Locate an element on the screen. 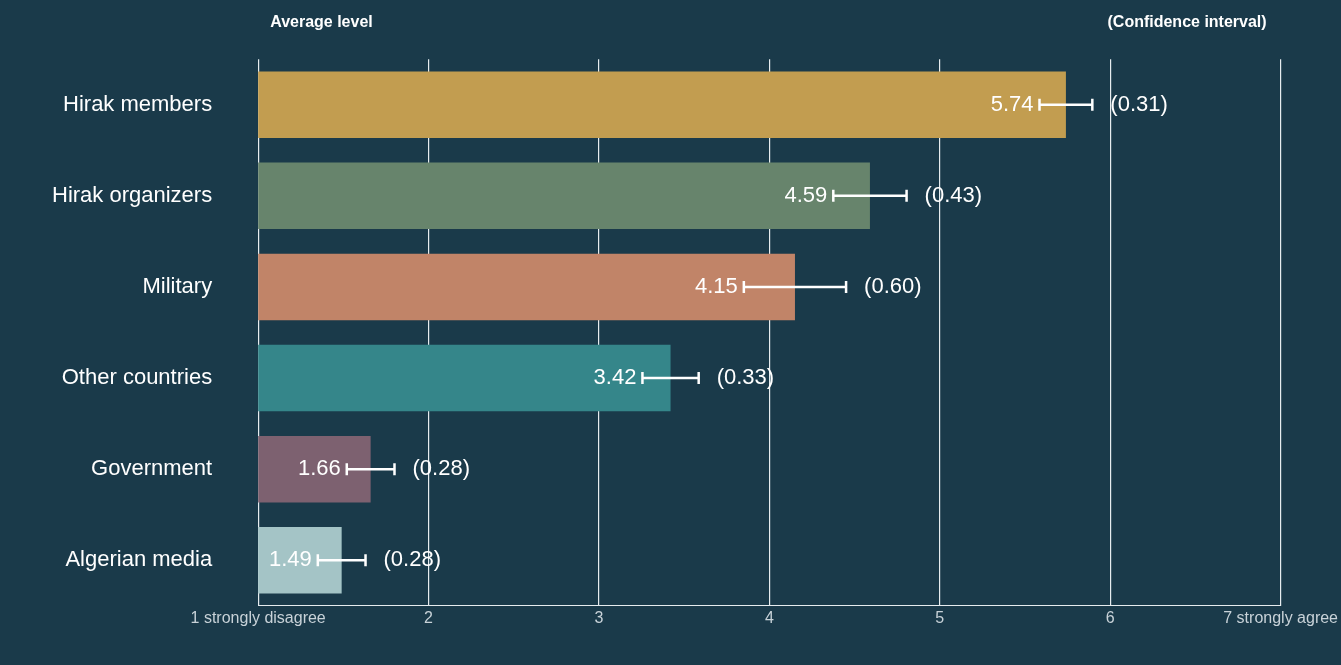 Image resolution: width=1341 pixels, height=665 pixels. x-tick-label: 5 is located at coordinates (940, 617).